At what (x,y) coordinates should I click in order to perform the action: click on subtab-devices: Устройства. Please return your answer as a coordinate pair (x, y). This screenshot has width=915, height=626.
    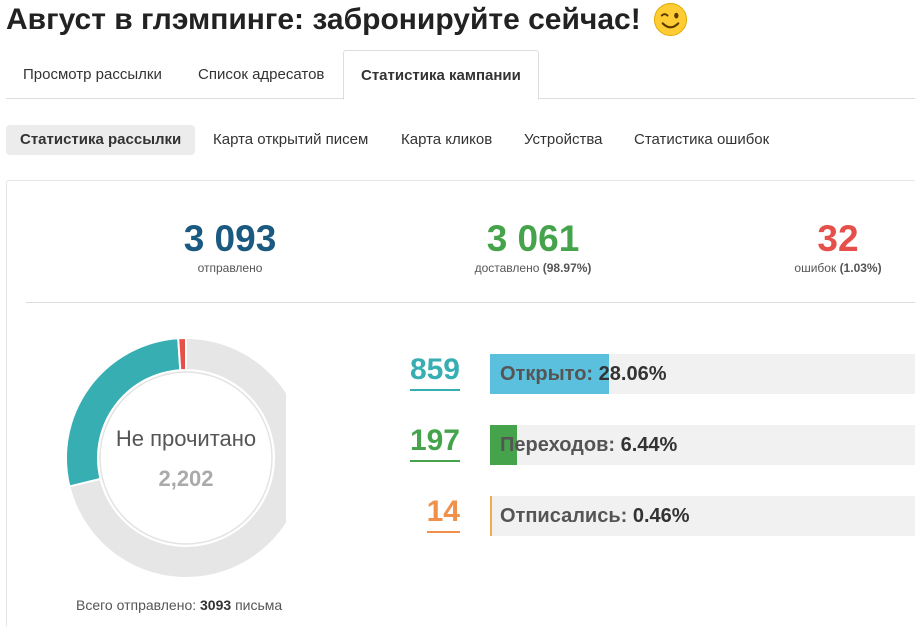
    Looking at the image, I should click on (563, 139).